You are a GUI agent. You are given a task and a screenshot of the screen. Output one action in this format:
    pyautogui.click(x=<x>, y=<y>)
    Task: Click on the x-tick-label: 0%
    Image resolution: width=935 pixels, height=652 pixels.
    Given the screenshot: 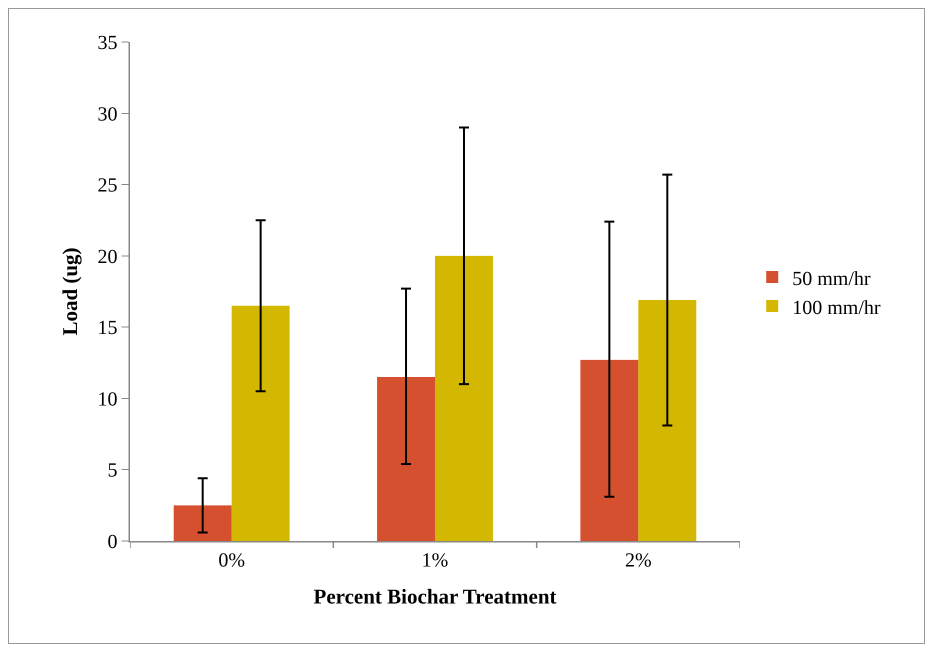 What is the action you would take?
    pyautogui.click(x=232, y=561)
    